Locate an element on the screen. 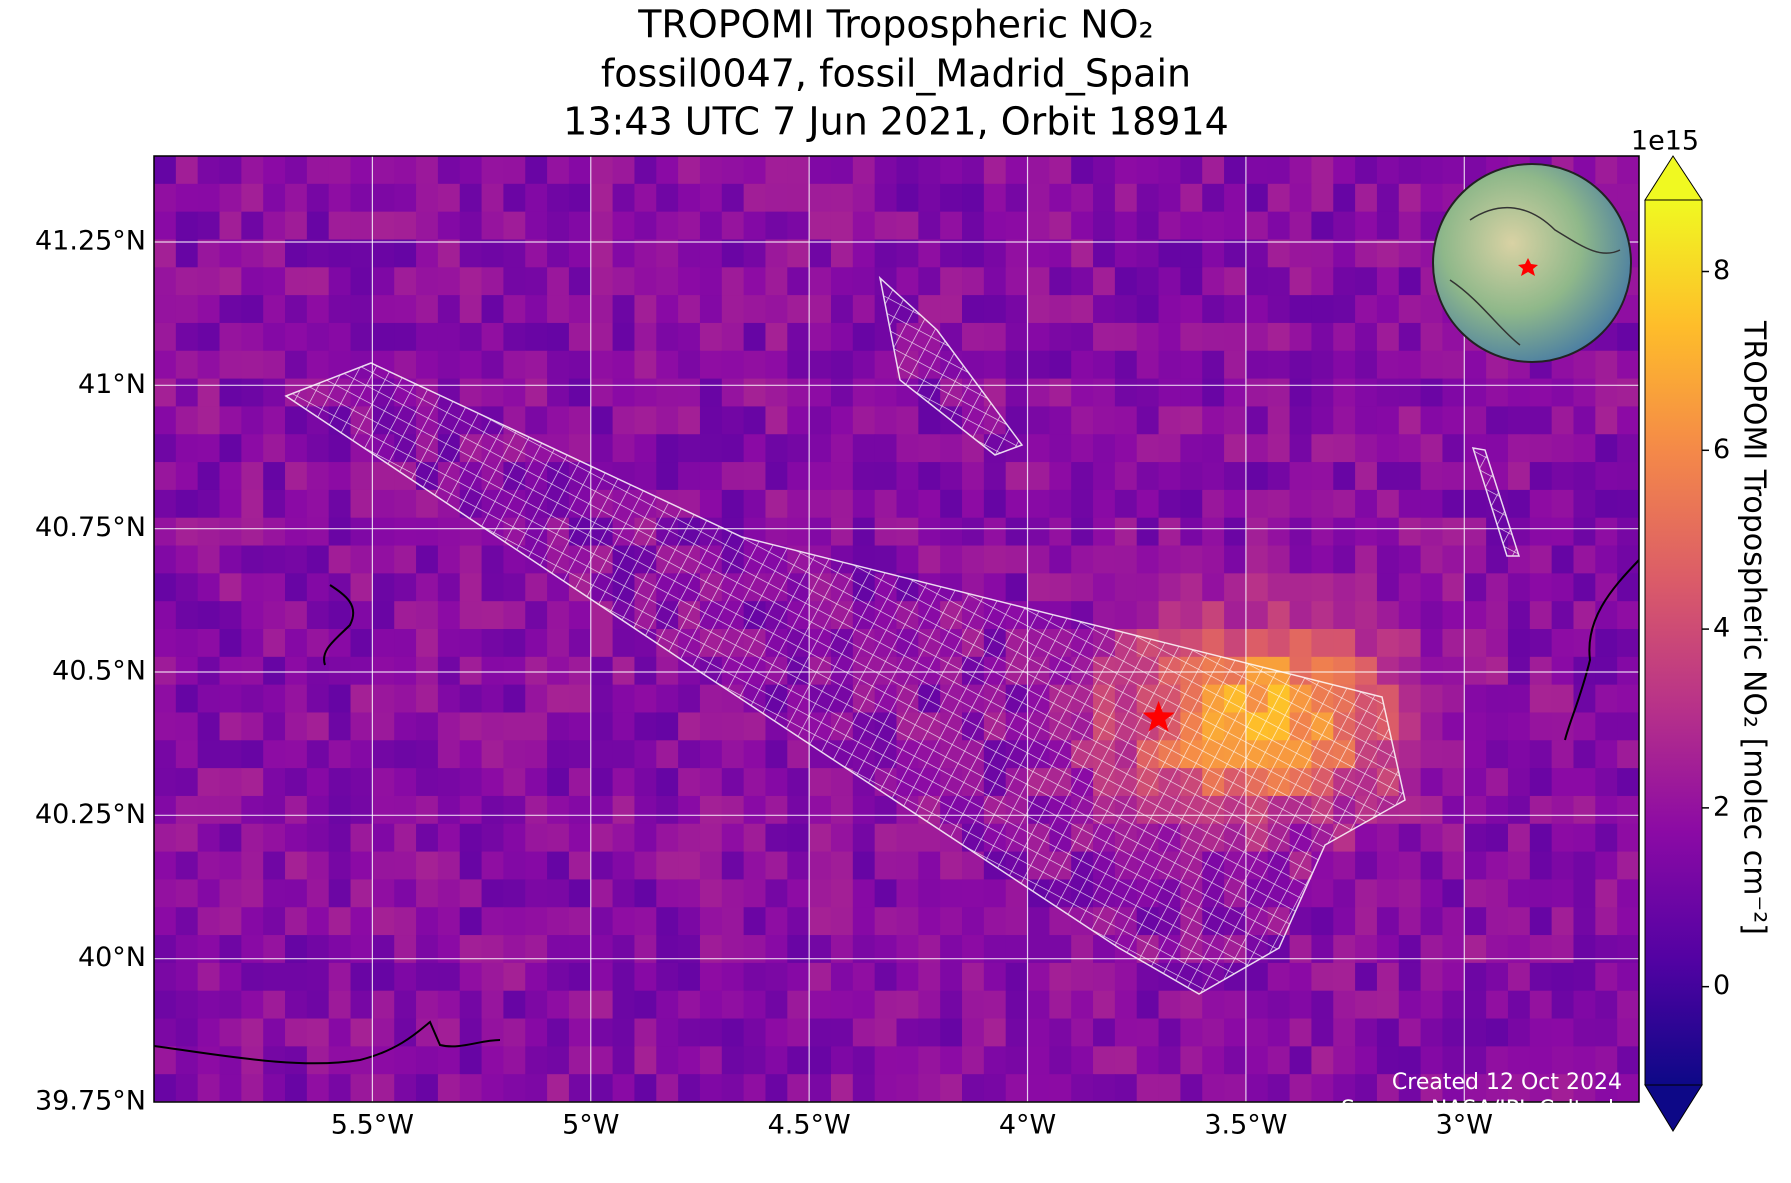 The height and width of the screenshot is (1183, 1791). coastline is located at coordinates (327, 1042).